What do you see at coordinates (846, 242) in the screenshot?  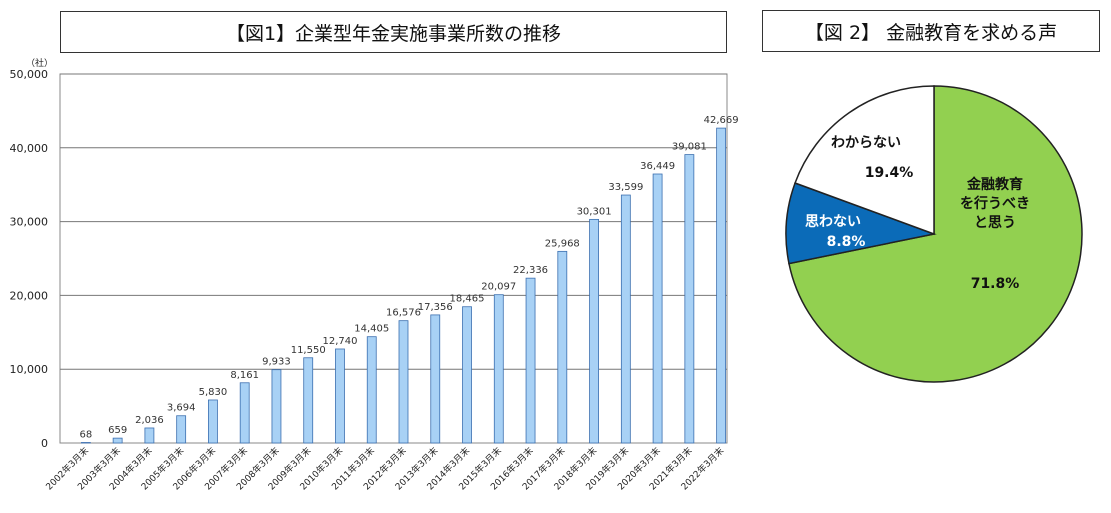 I see `pie-slice-value: 8.8%` at bounding box center [846, 242].